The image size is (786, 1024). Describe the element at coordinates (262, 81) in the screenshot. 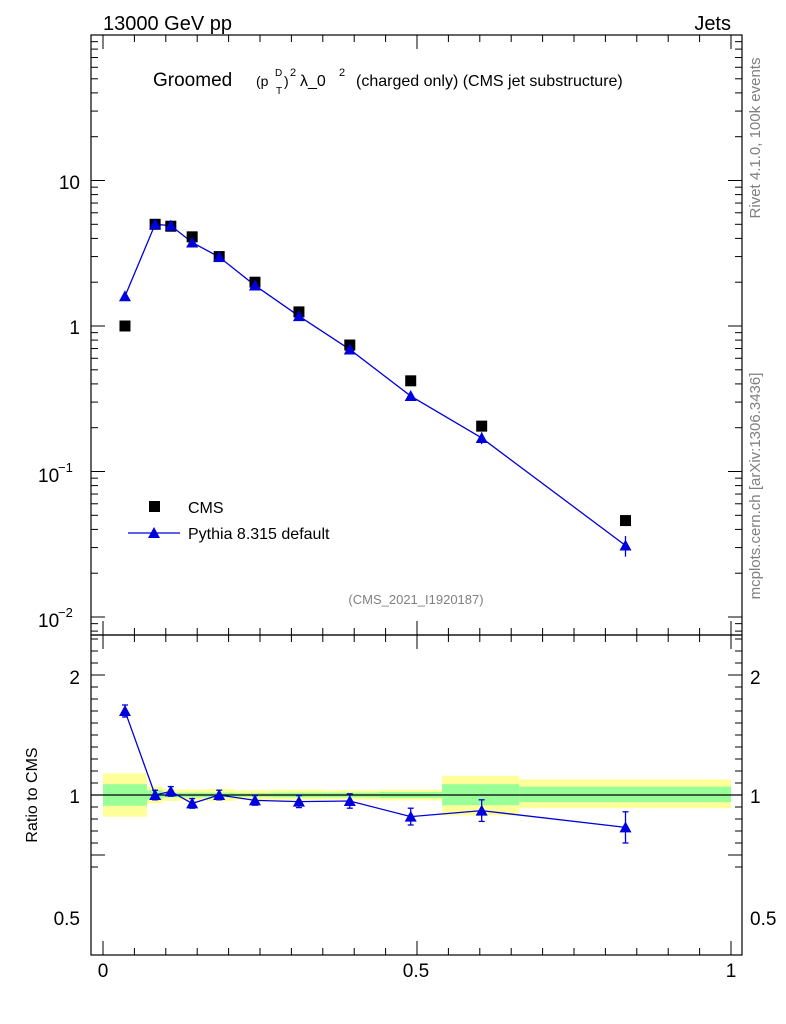

I see `title-p: (p` at that location.